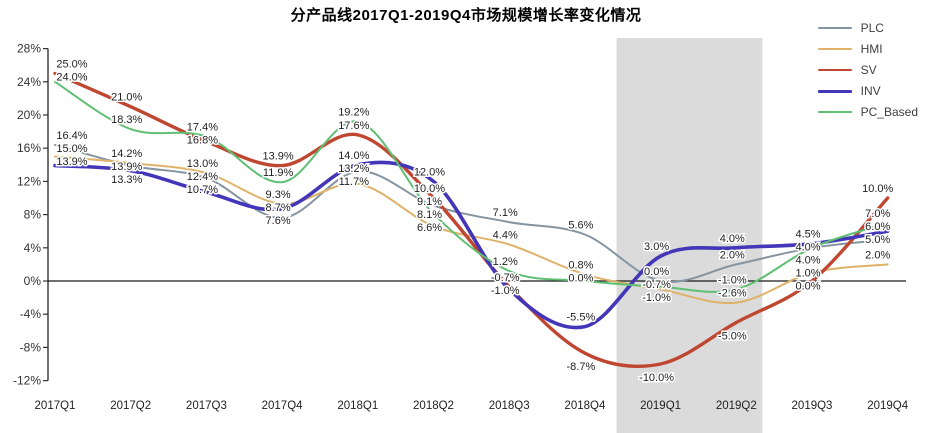 The width and height of the screenshot is (932, 433). I want to click on data-label-INV-2017Q3: 10.7%, so click(202, 190).